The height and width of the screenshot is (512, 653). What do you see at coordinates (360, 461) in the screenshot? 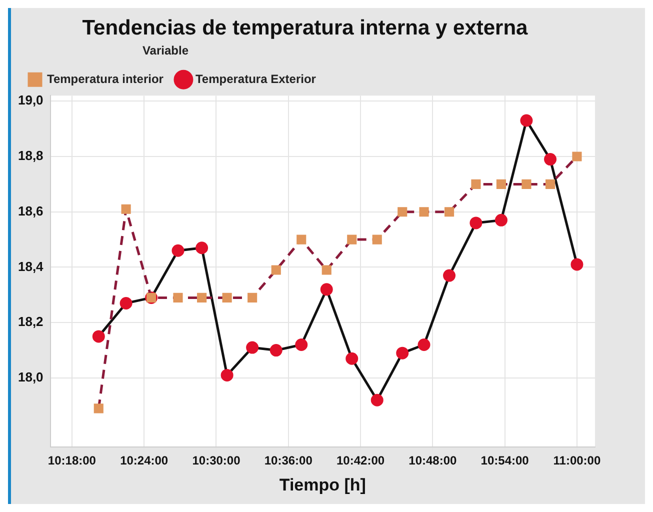
I see `x-tick-label: 10:42:00` at bounding box center [360, 461].